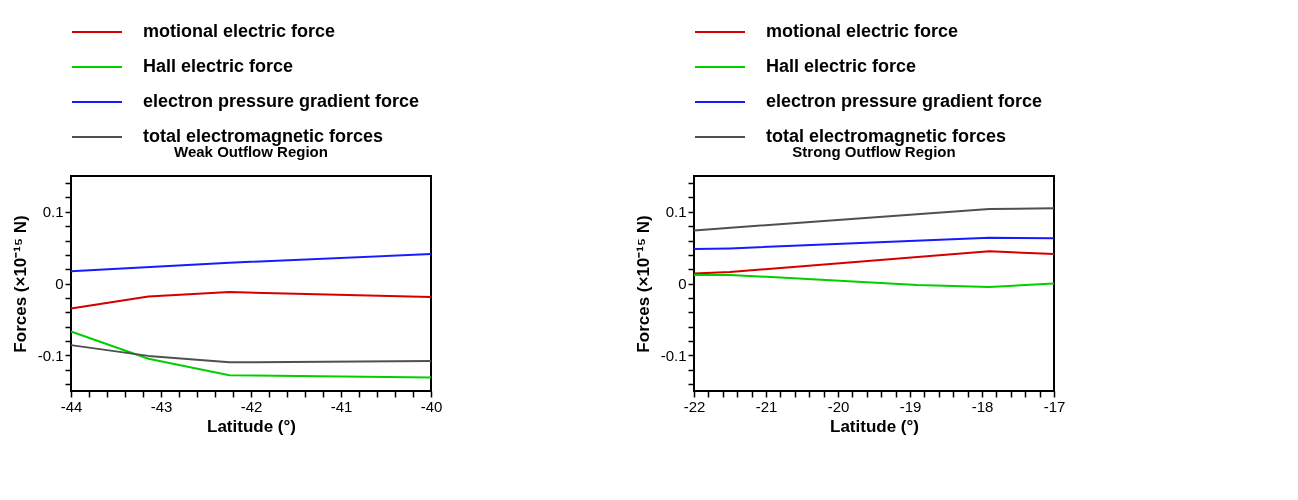 The width and height of the screenshot is (1298, 500). Describe the element at coordinates (431, 406) in the screenshot. I see `x-tick-label: -40` at that location.